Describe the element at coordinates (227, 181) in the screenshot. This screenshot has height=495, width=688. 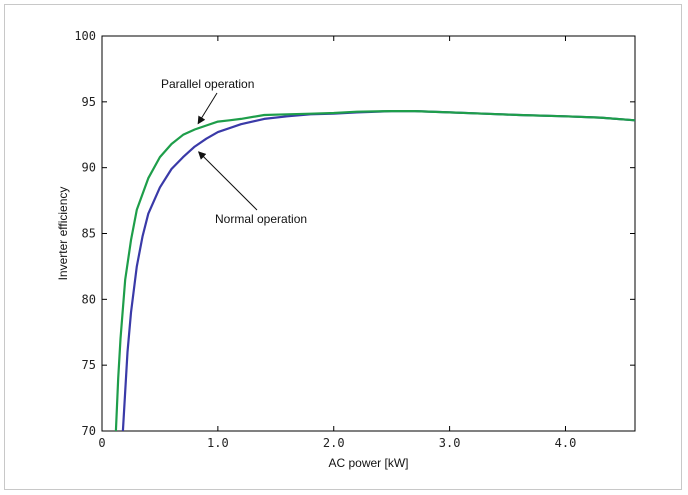
I see `annotation-normal-operation-arrow` at that location.